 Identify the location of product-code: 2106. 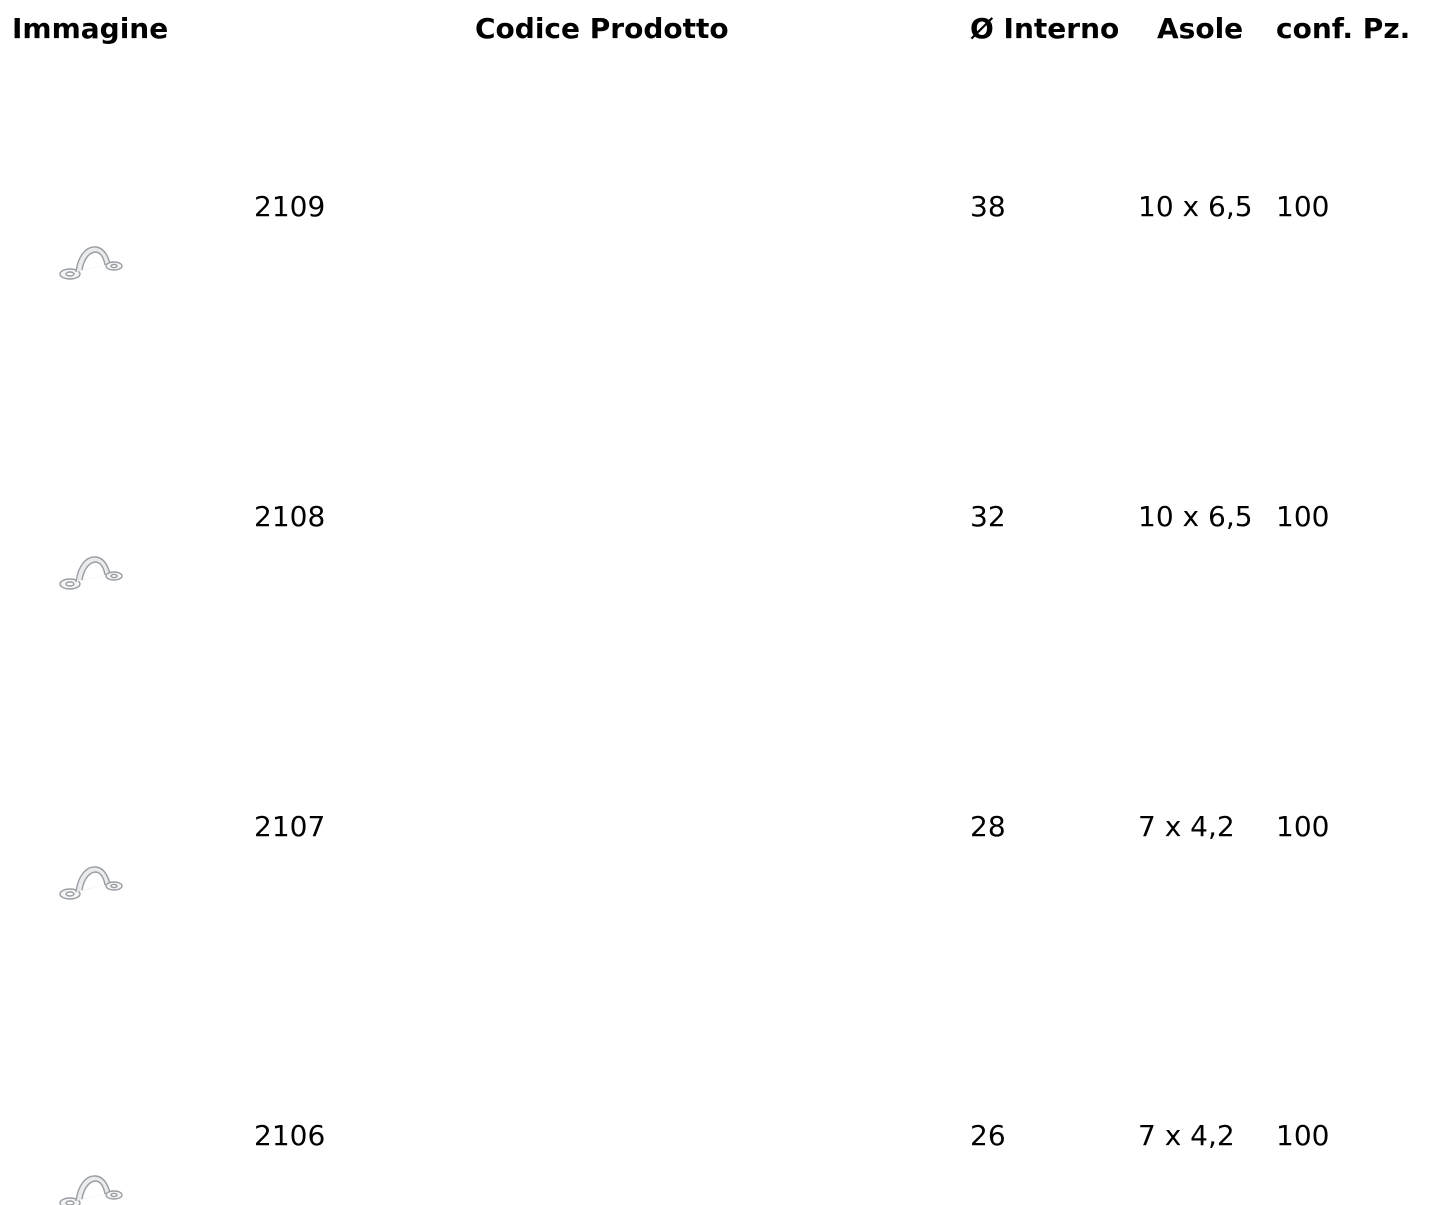
(290, 1135).